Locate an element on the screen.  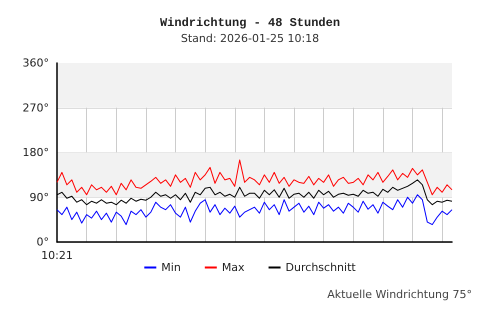
x-tick-label: 10:21 is located at coordinates (57, 255).